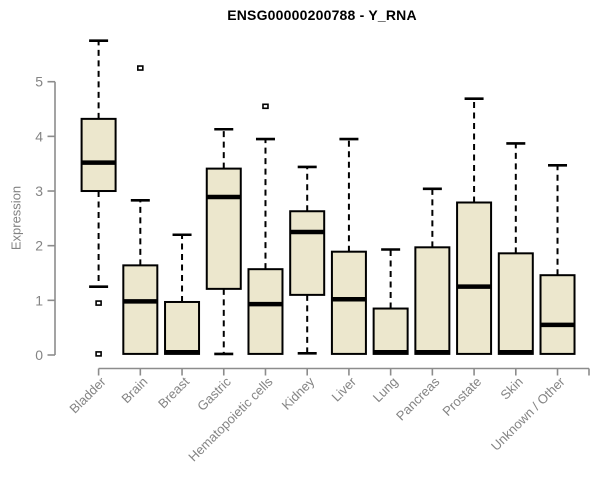 Image resolution: width=600 pixels, height=500 pixels. I want to click on x-tick-label: Kidney, so click(298, 393).